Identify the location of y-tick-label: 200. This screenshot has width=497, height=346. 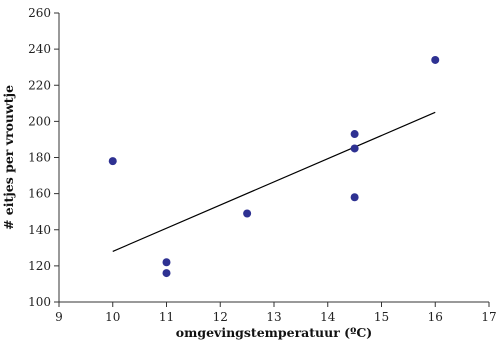
(39, 121).